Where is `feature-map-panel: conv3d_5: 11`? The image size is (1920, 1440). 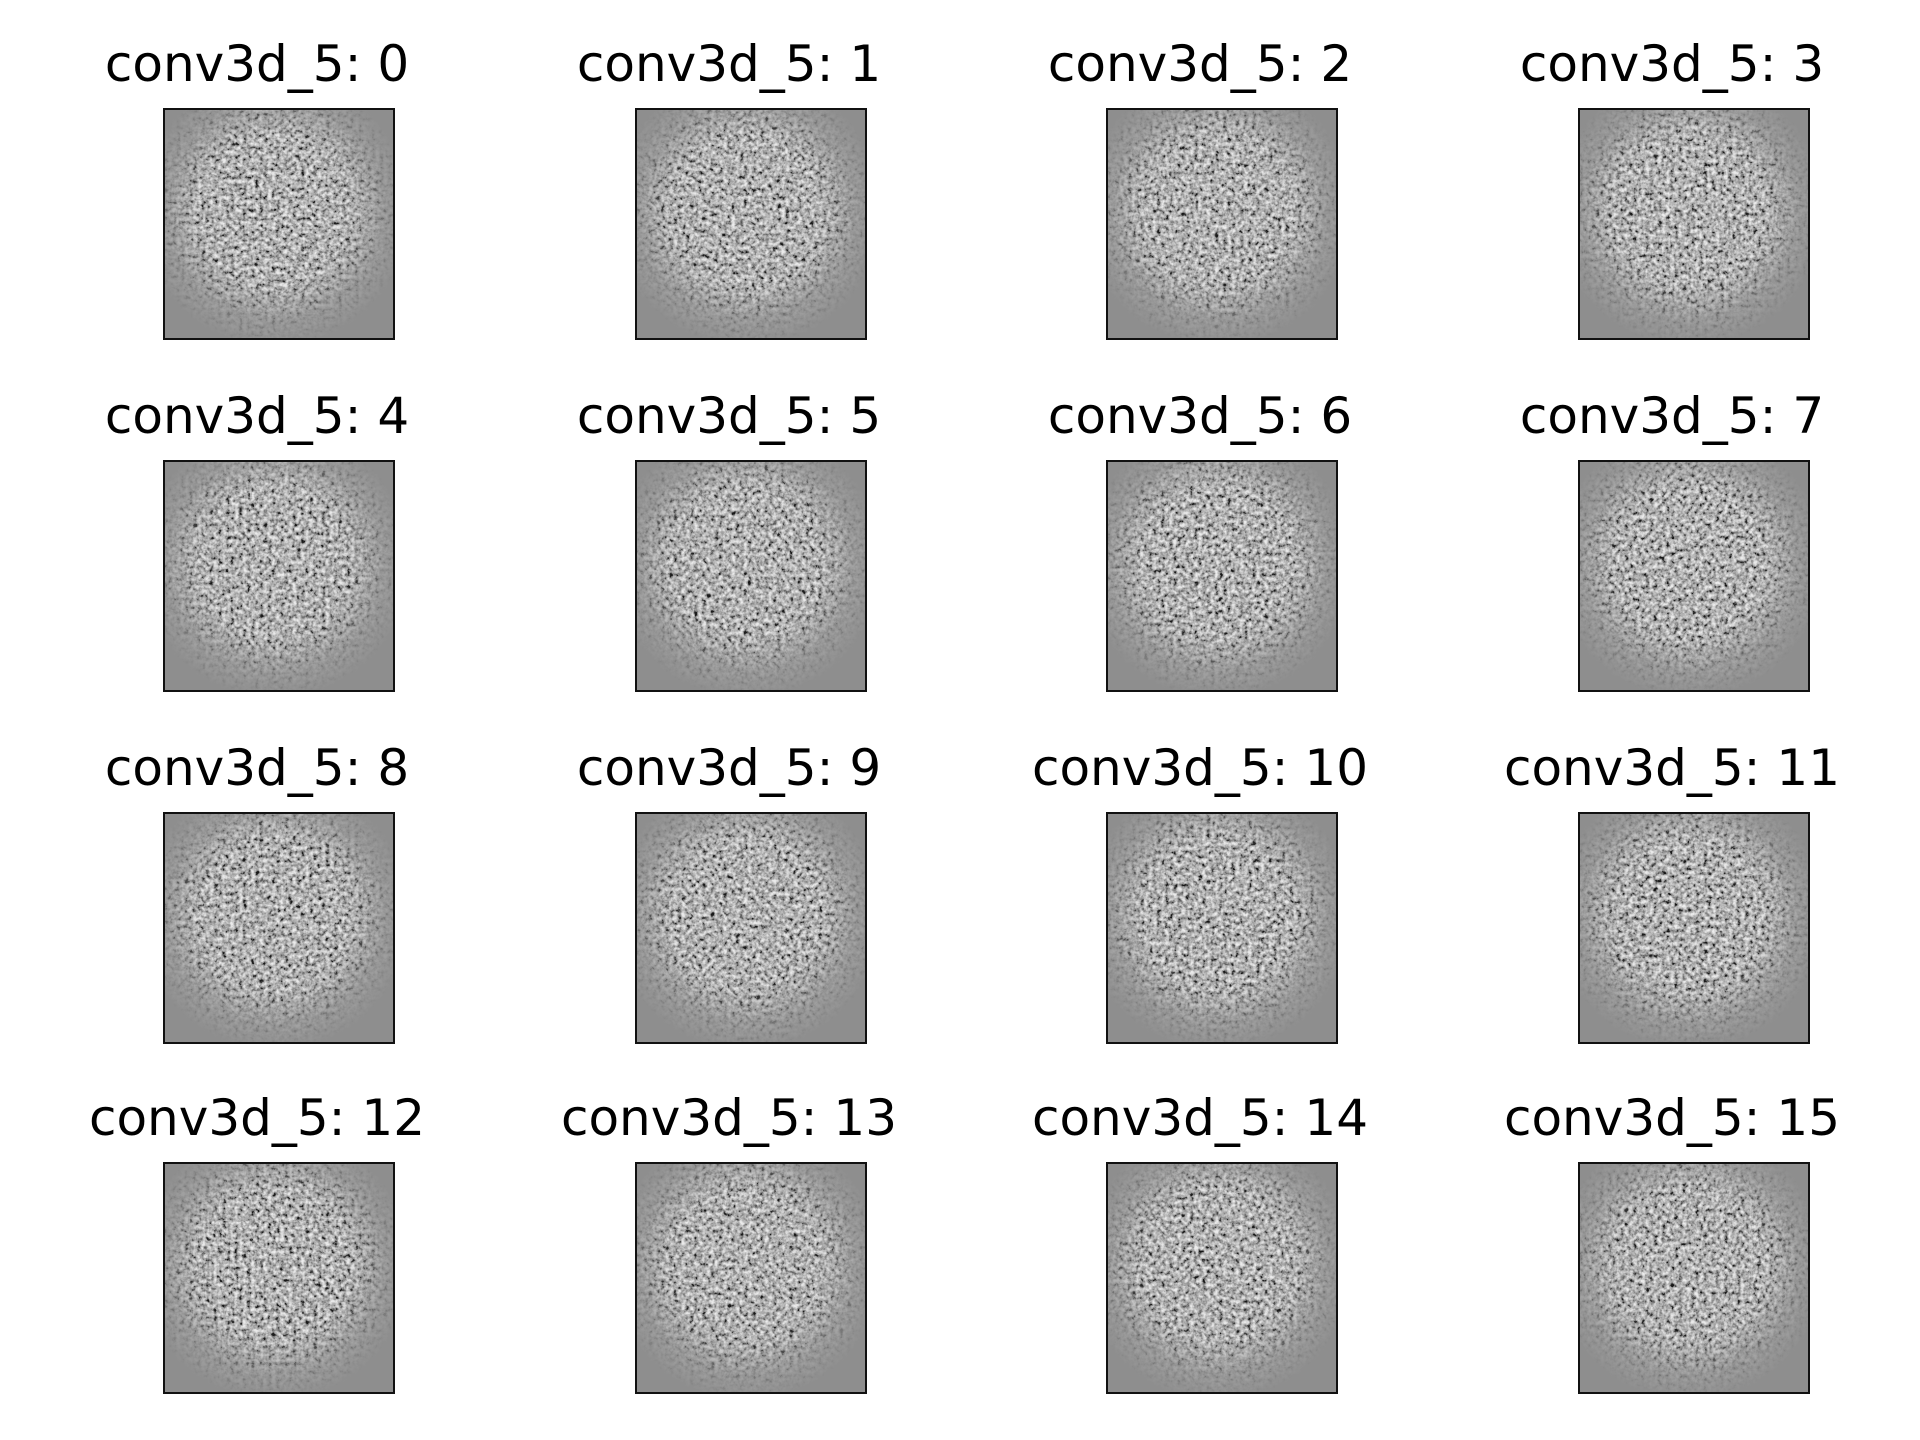 feature-map-panel: conv3d_5: 11 is located at coordinates (1672, 884).